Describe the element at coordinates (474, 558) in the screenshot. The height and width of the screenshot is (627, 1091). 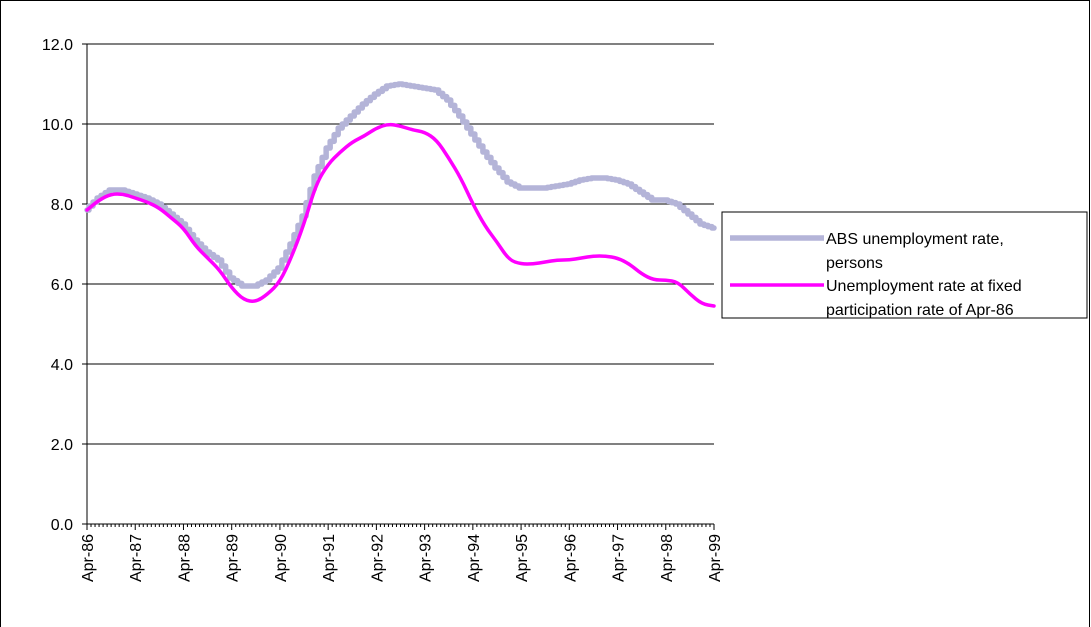
I see `x-tick-label: Apr-94` at that location.